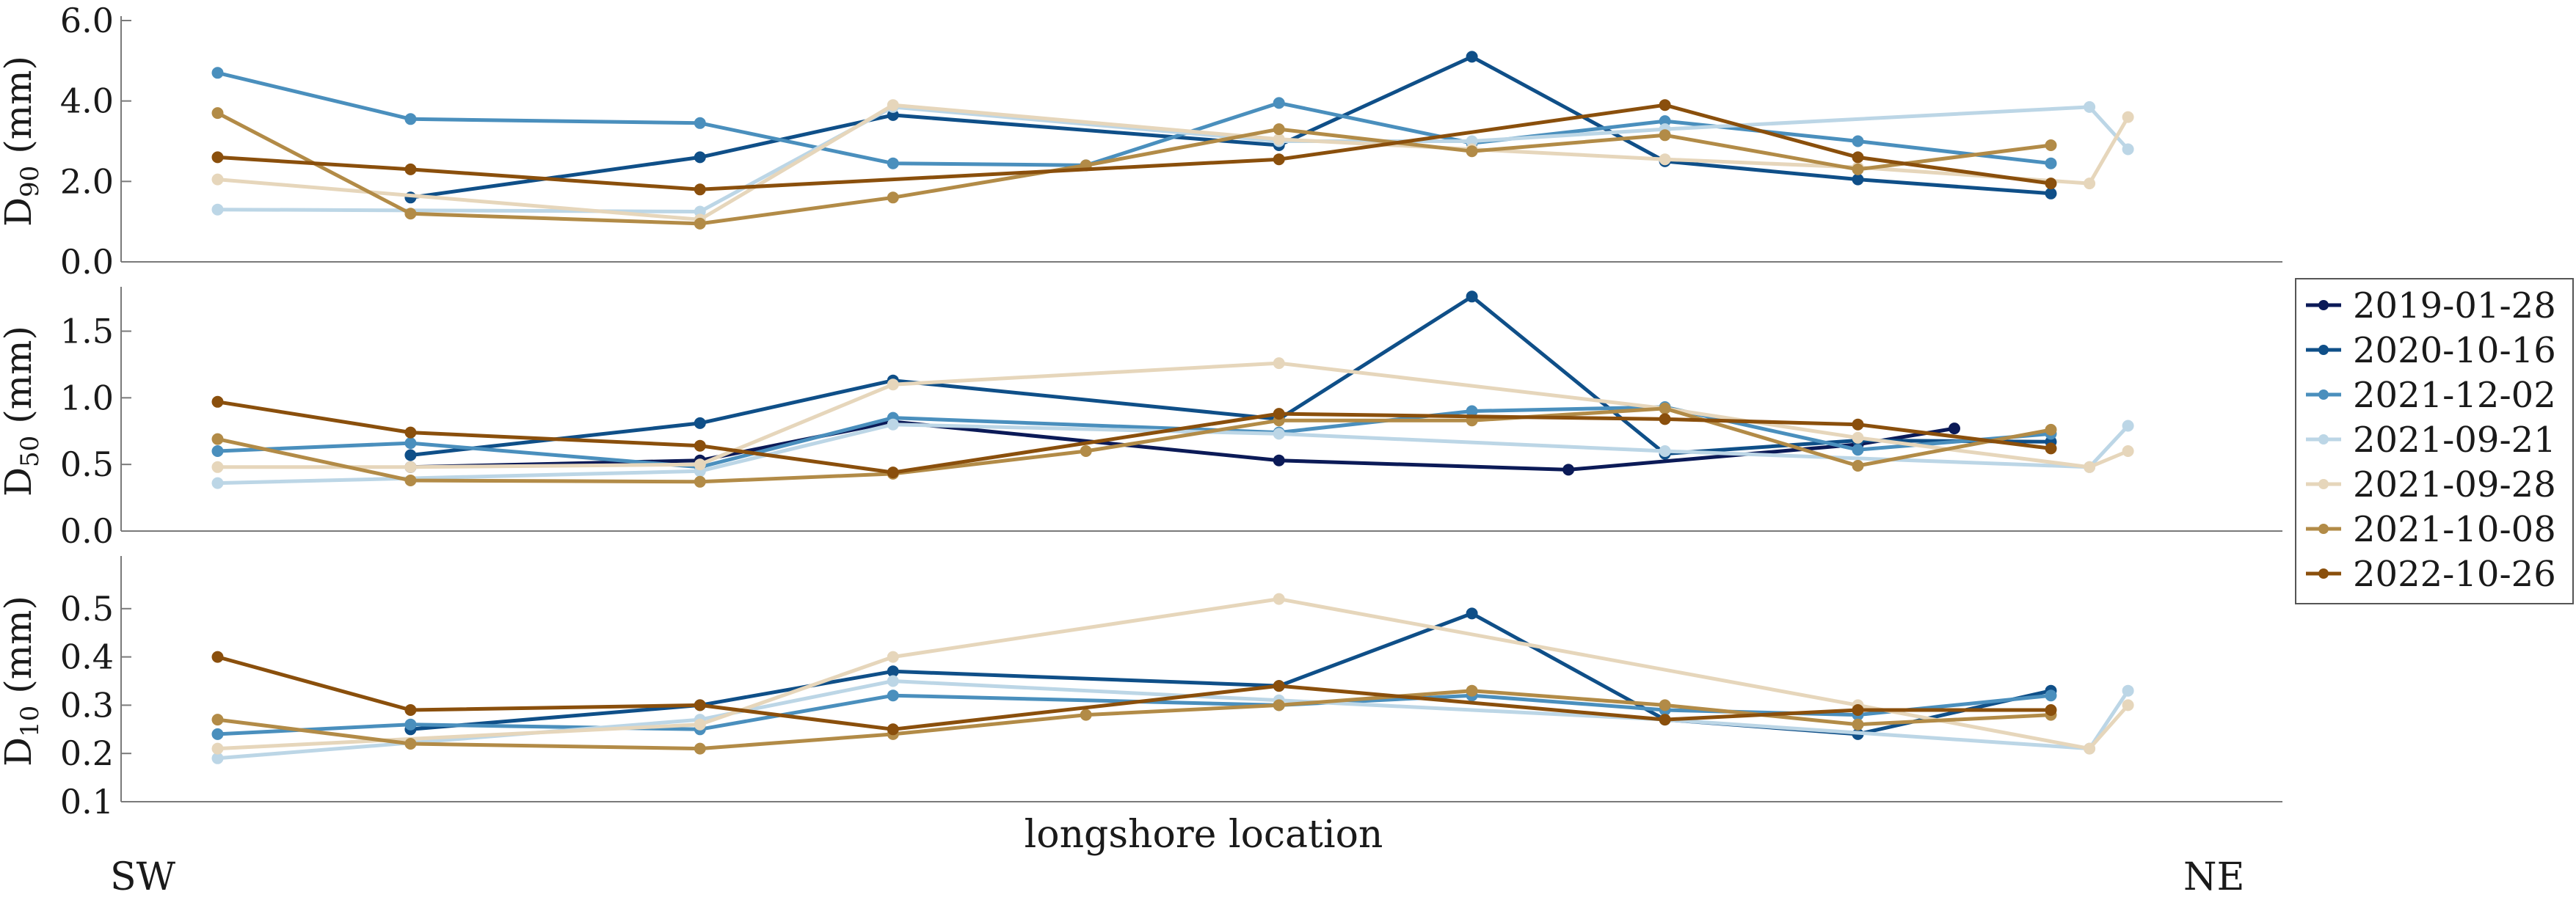 This screenshot has width=2576, height=900. Describe the element at coordinates (87, 331) in the screenshot. I see `y-tick-label: 1.5` at that location.